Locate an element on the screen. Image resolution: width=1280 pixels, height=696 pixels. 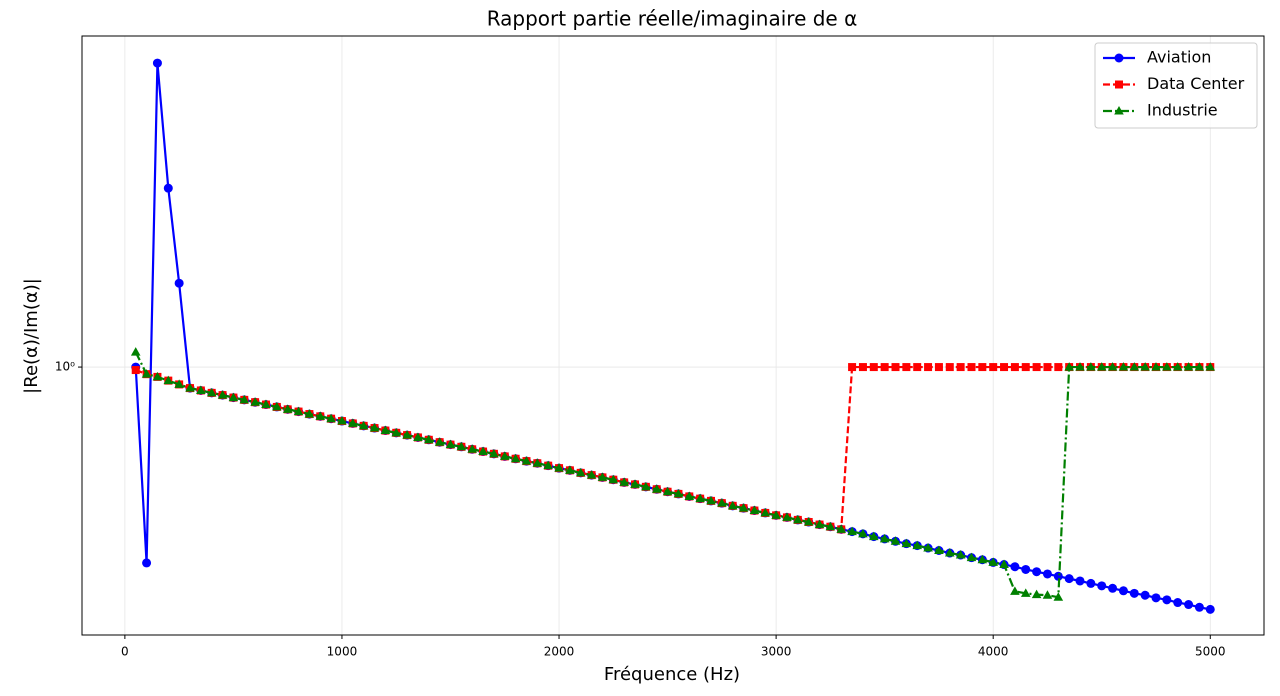
x-tick-label: 3000 is located at coordinates (776, 652).